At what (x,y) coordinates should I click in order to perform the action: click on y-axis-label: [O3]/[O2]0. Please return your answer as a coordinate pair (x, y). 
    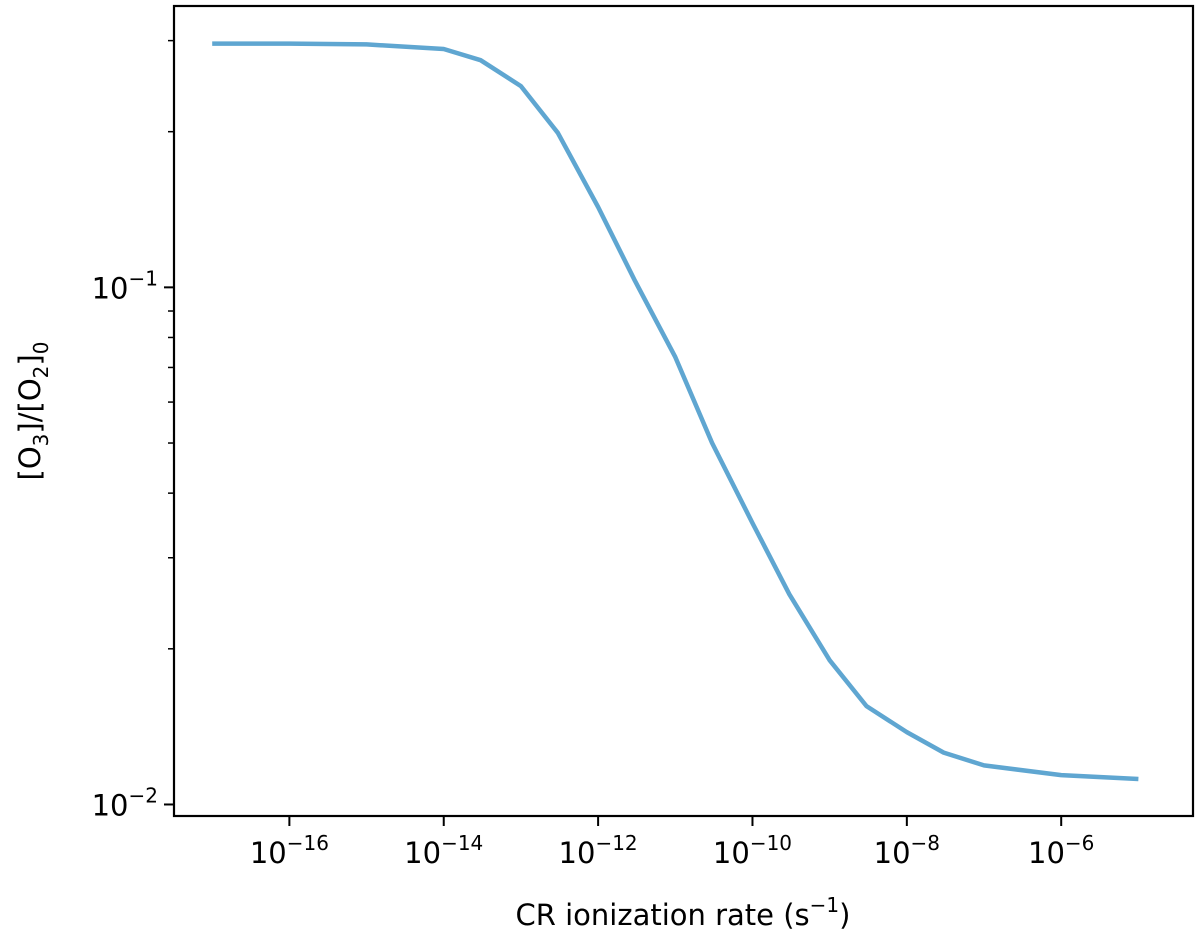
    Looking at the image, I should click on (33, 411).